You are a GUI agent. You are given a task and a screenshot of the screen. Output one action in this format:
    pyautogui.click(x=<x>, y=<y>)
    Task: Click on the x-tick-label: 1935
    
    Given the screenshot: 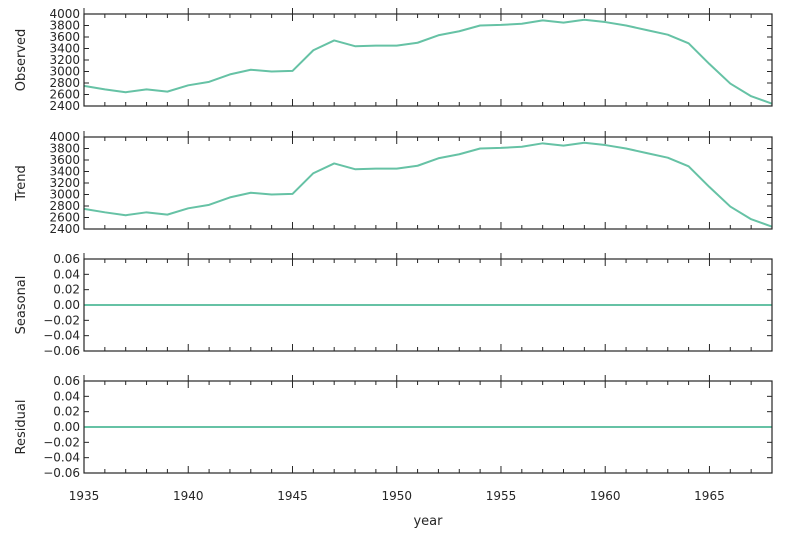 What is the action you would take?
    pyautogui.click(x=84, y=496)
    